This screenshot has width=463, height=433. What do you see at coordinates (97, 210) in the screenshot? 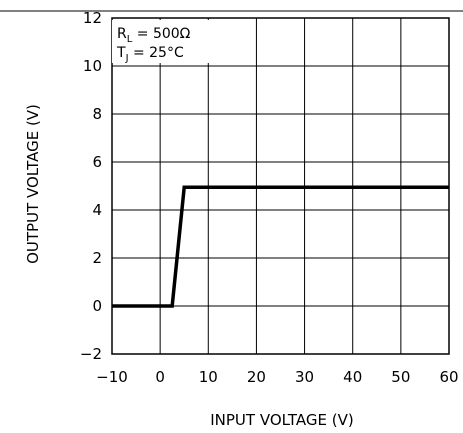
I see `y-tick-label: 4` at bounding box center [97, 210].